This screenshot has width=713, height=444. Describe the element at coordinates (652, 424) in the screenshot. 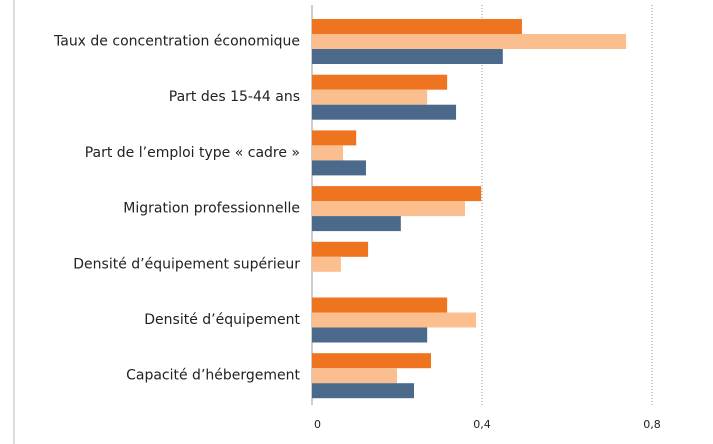

I see `x-tick-label: 0,8` at that location.